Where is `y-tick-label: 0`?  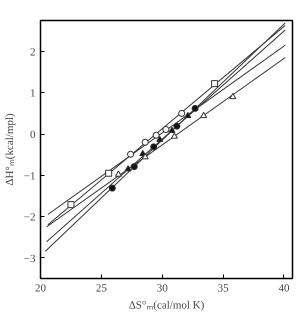
y-tick-label: 0 is located at coordinates (33, 135).